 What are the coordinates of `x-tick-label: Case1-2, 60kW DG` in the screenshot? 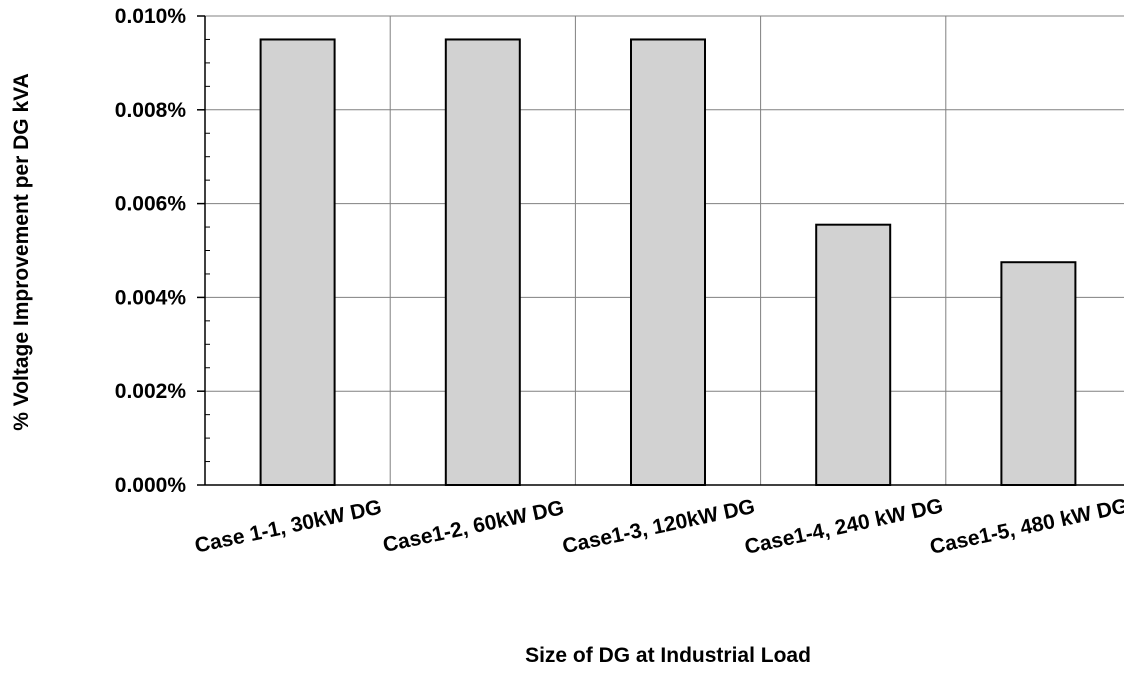 It's located at (473, 526).